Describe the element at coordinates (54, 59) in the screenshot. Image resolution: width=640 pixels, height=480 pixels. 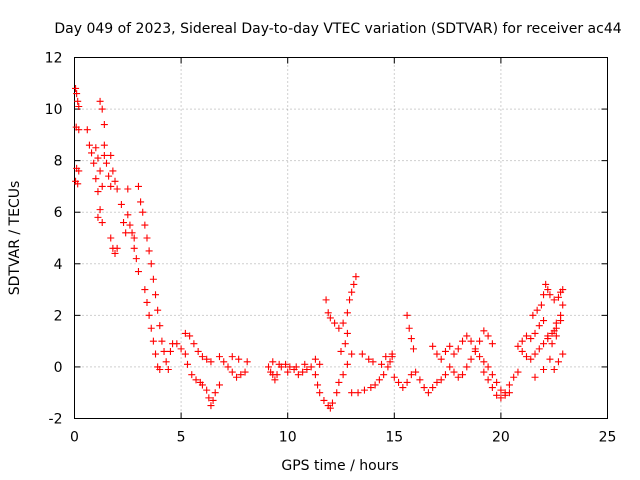
I see `y-tick-label: 12` at that location.